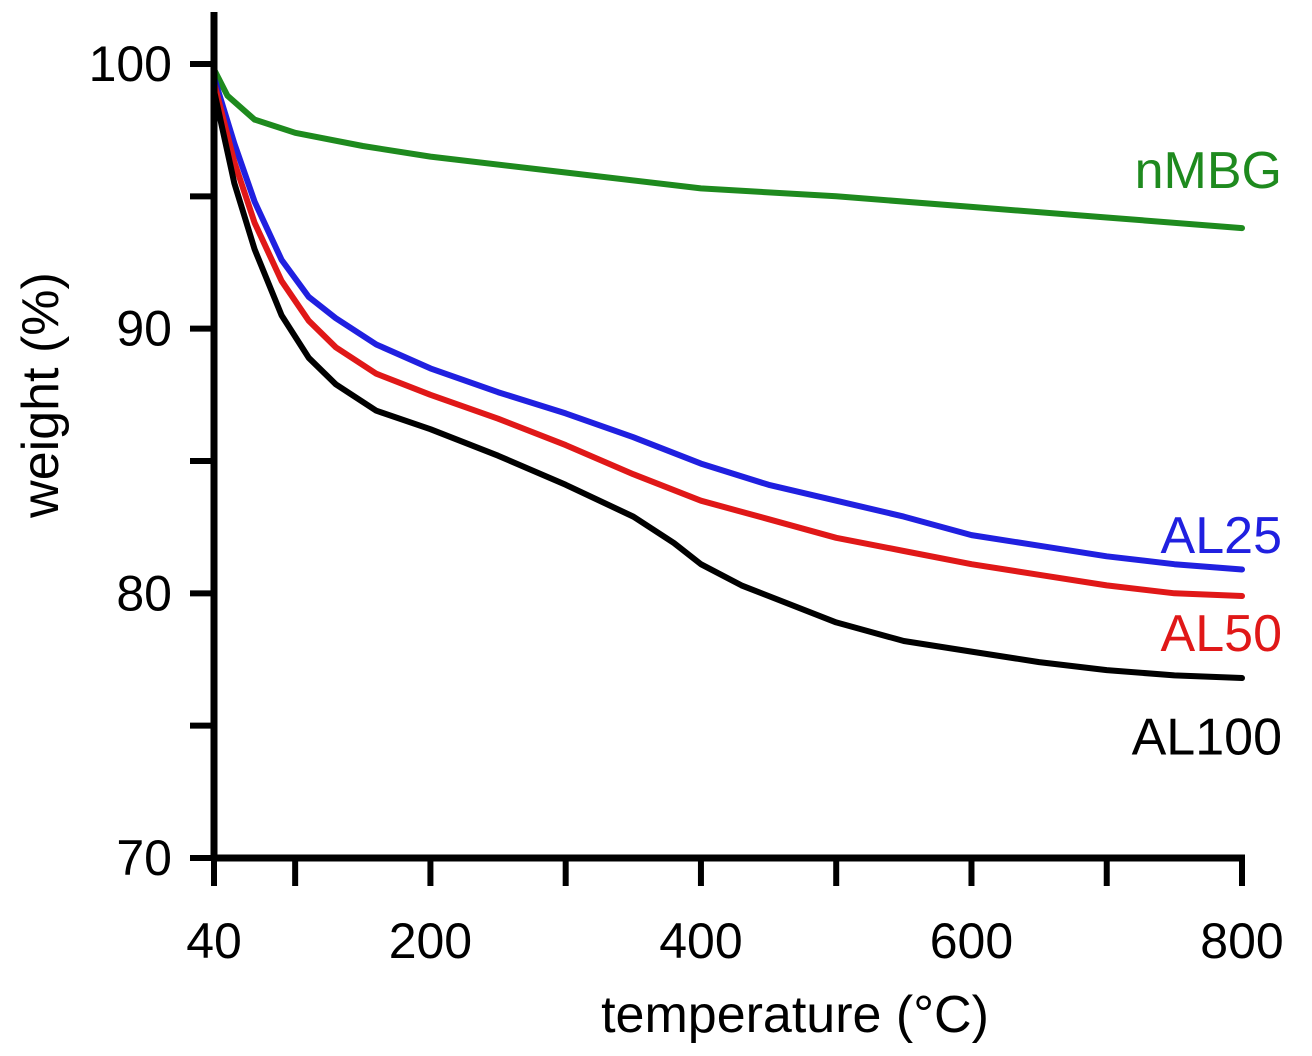 The image size is (1312, 1056). What do you see at coordinates (700, 941) in the screenshot?
I see `x-tick-label: 400` at bounding box center [700, 941].